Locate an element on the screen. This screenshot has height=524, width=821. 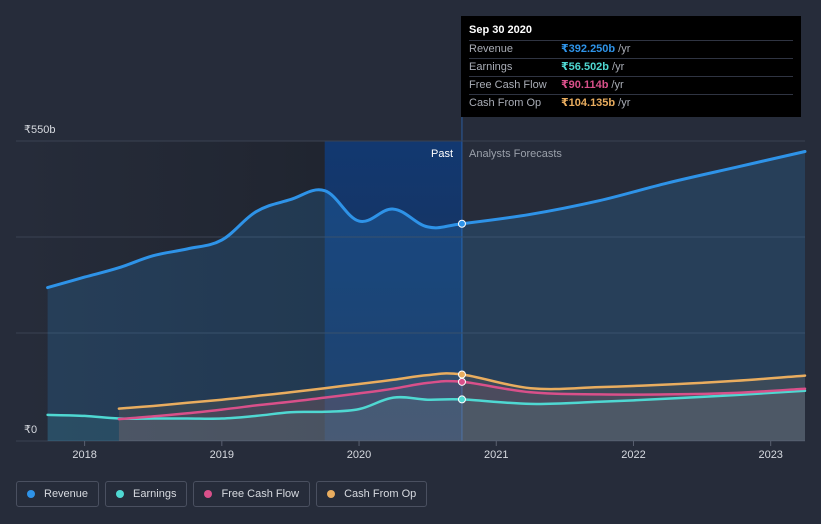
x-tick-label: 2020 is located at coordinates (359, 455).